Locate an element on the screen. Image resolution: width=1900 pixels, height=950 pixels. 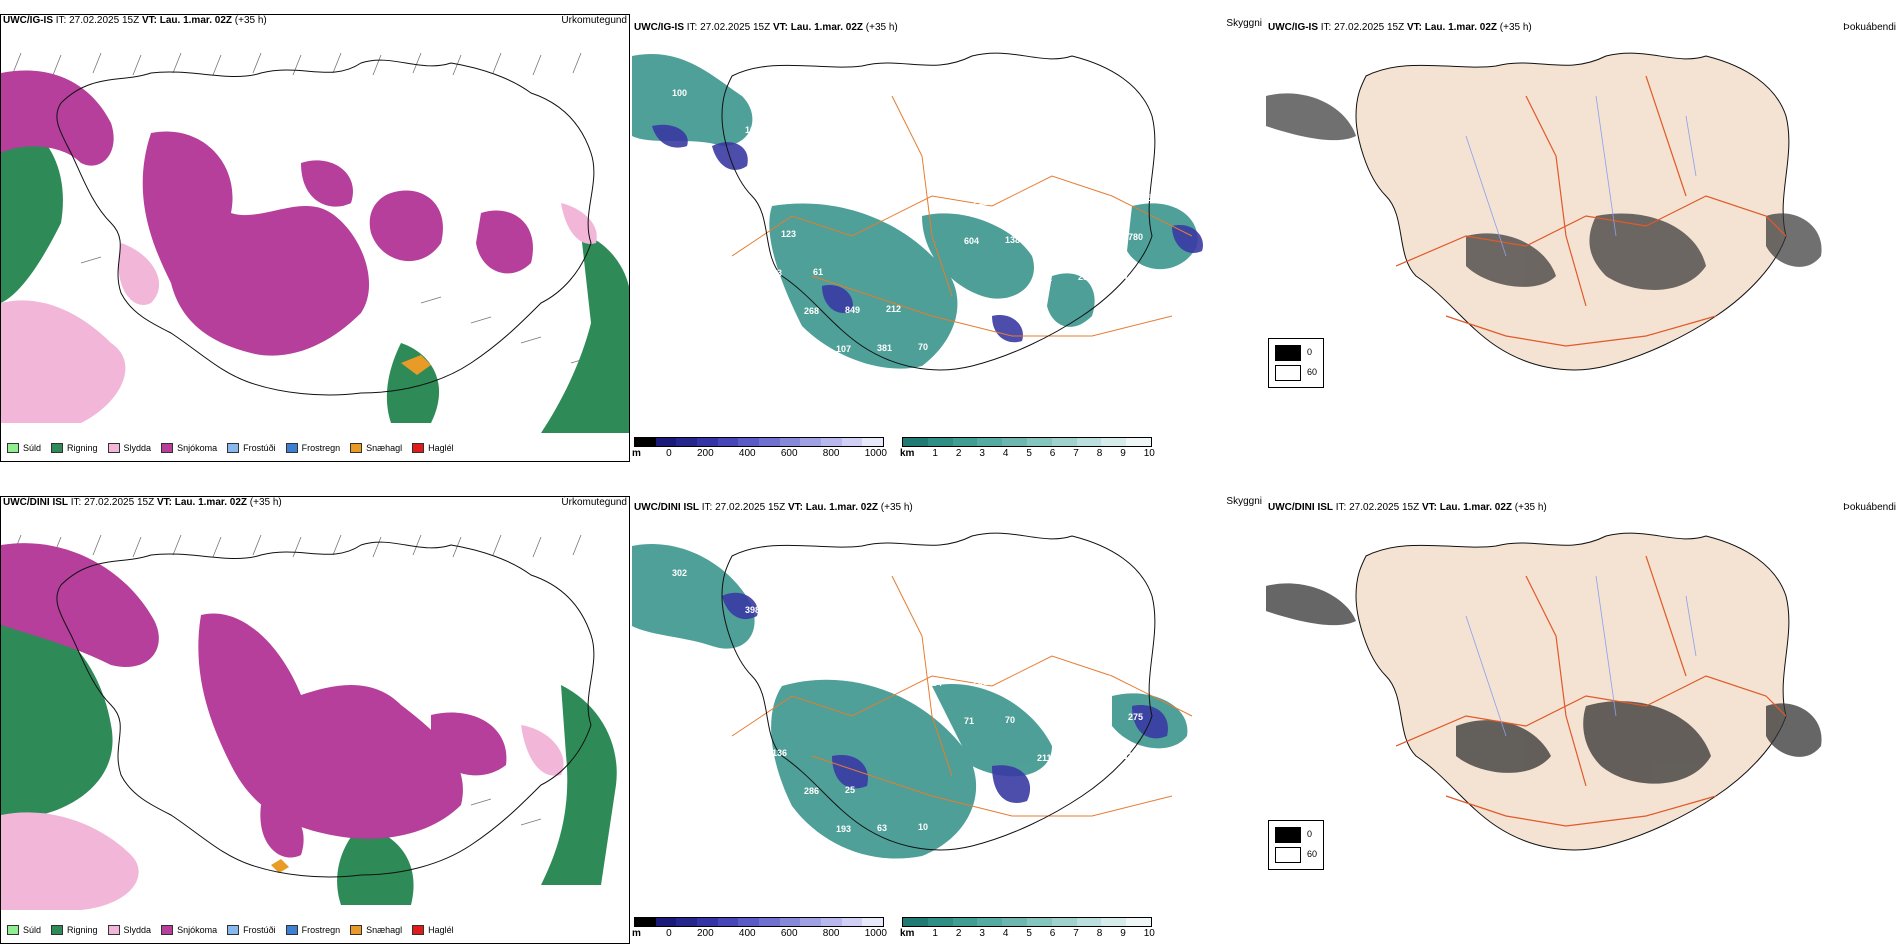
cloud-base-label: 95 is located at coordinates (686, 794).